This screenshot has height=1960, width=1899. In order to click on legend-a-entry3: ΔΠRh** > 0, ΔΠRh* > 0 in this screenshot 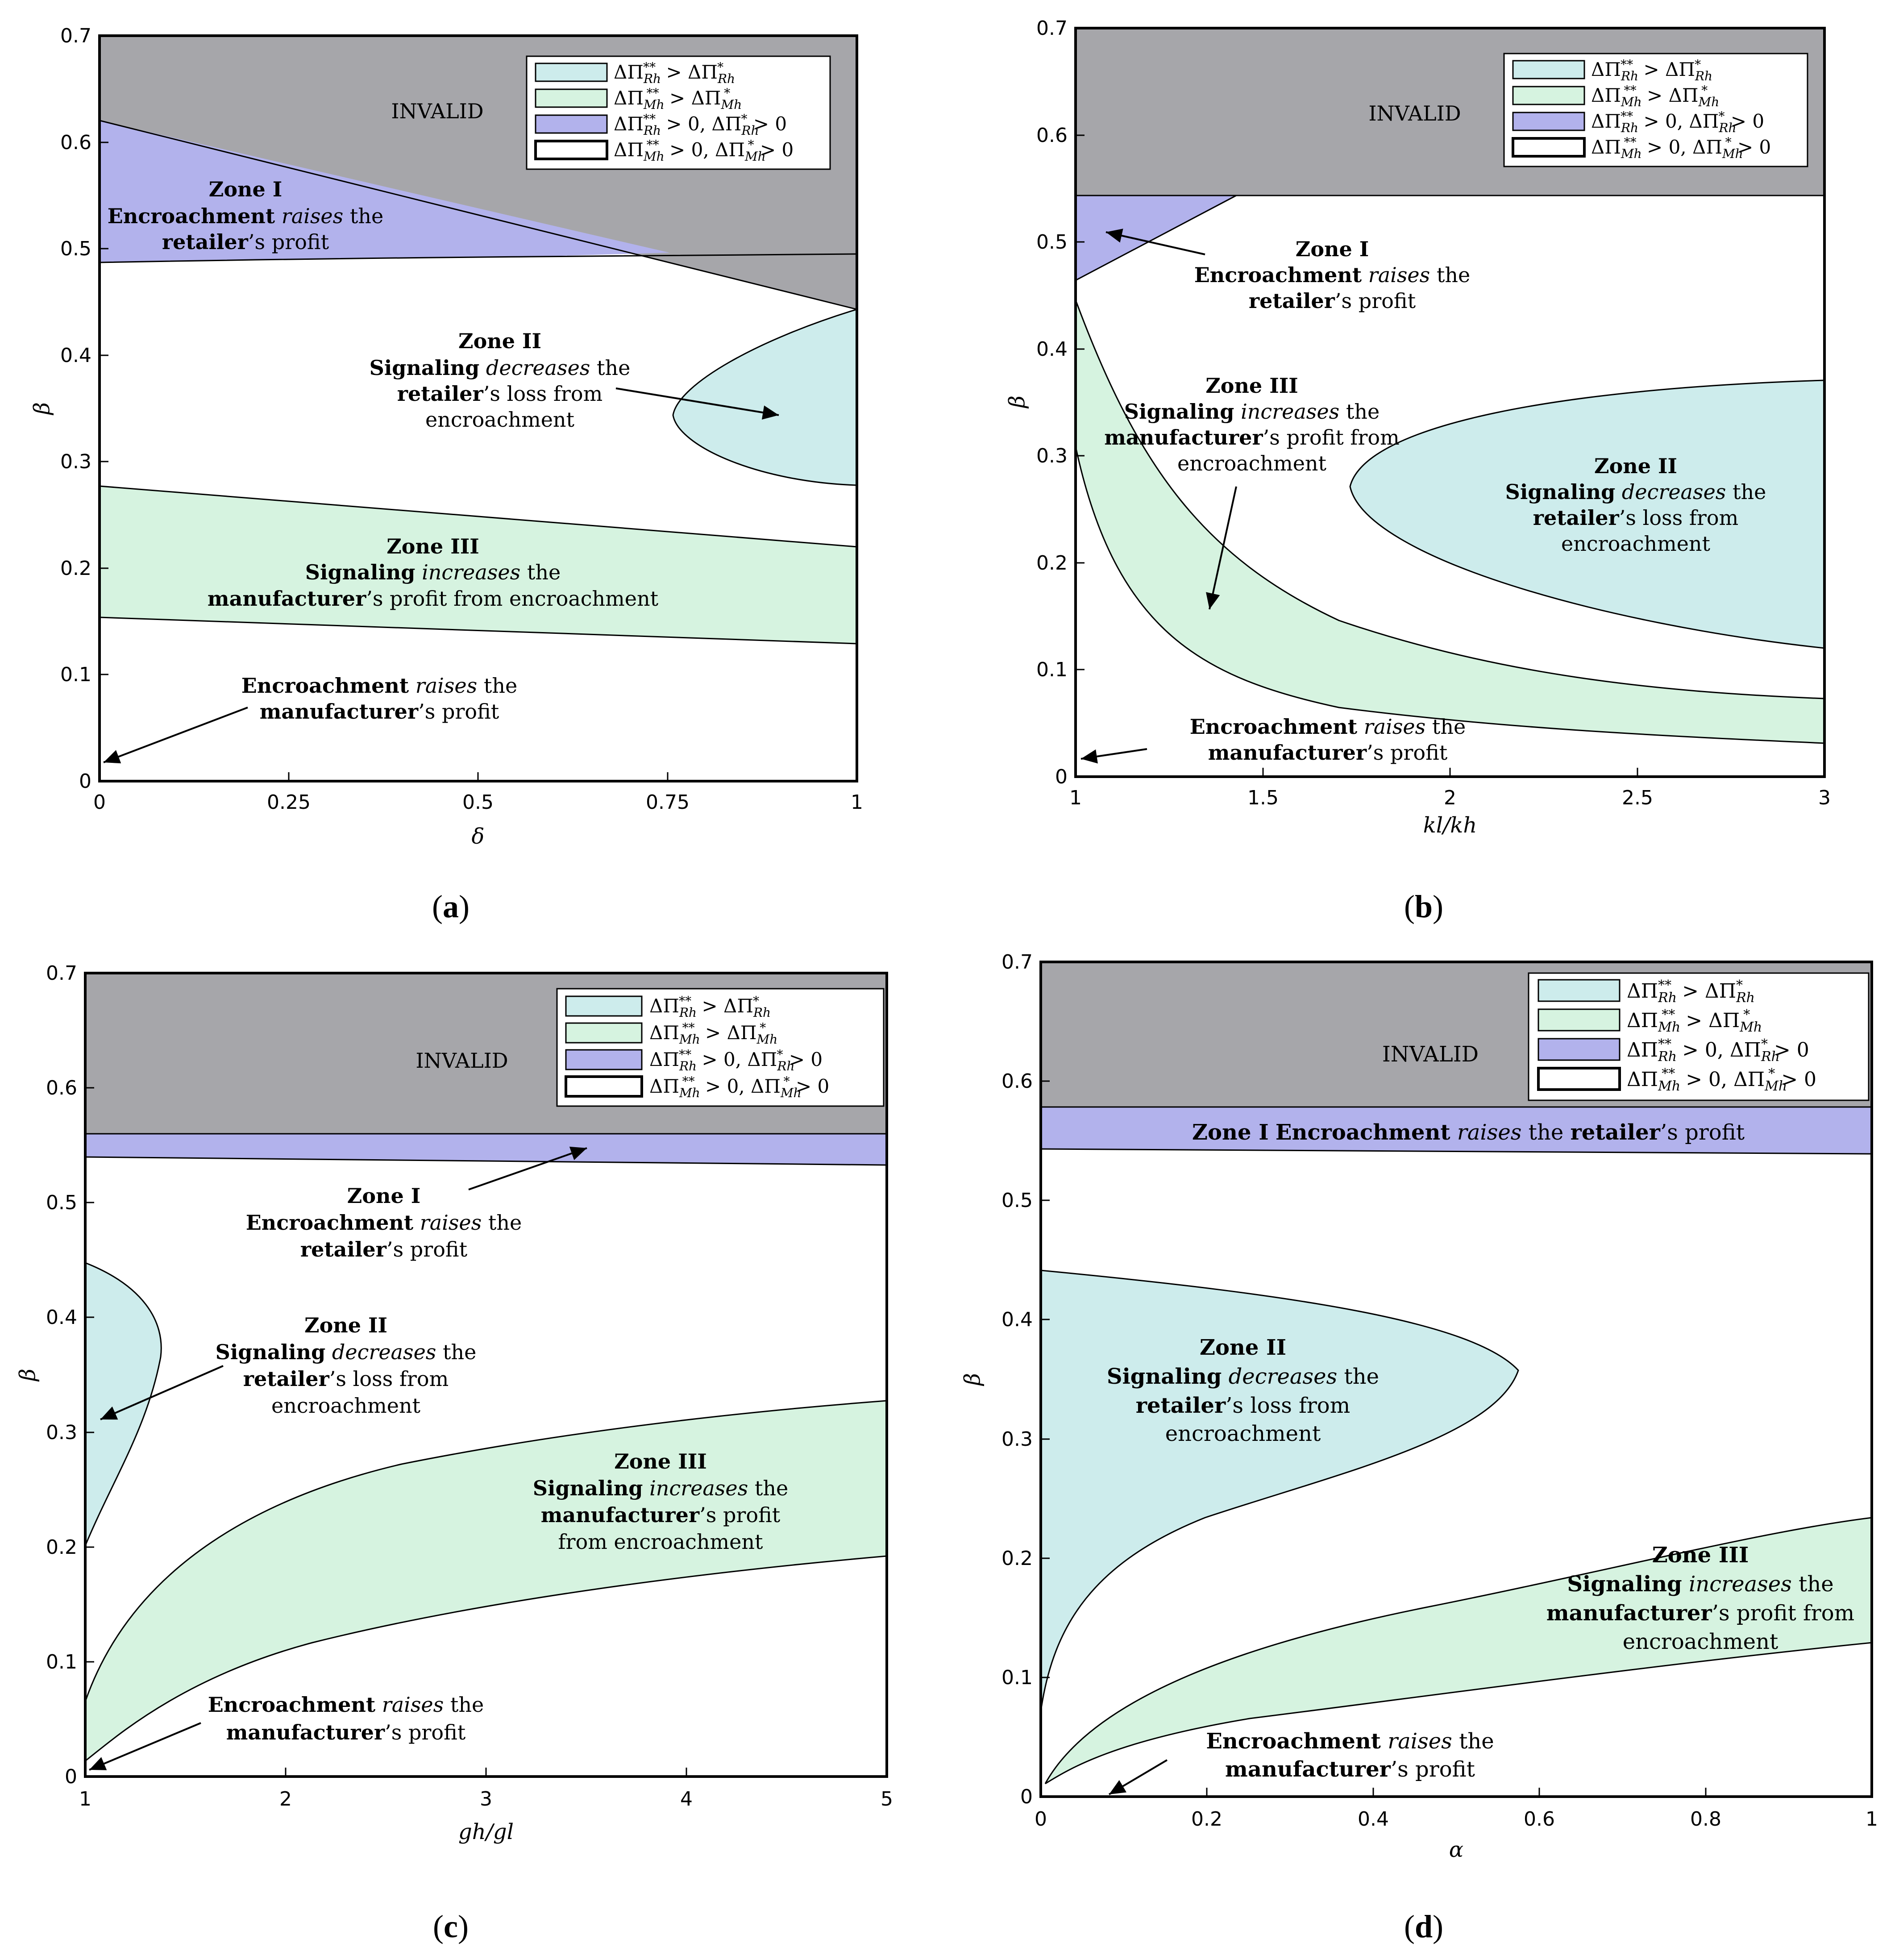, I will do `click(700, 125)`.